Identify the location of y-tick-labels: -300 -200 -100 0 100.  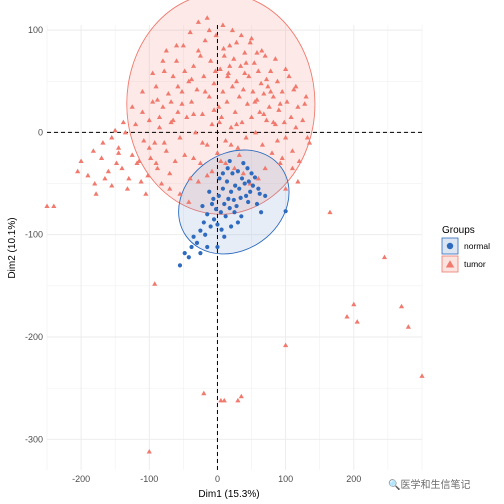
(34, 234).